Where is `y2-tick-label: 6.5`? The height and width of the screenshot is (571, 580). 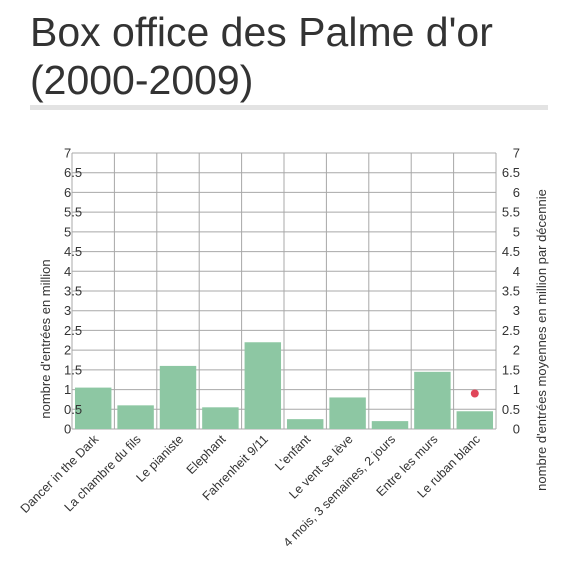 y2-tick-label: 6.5 is located at coordinates (511, 172).